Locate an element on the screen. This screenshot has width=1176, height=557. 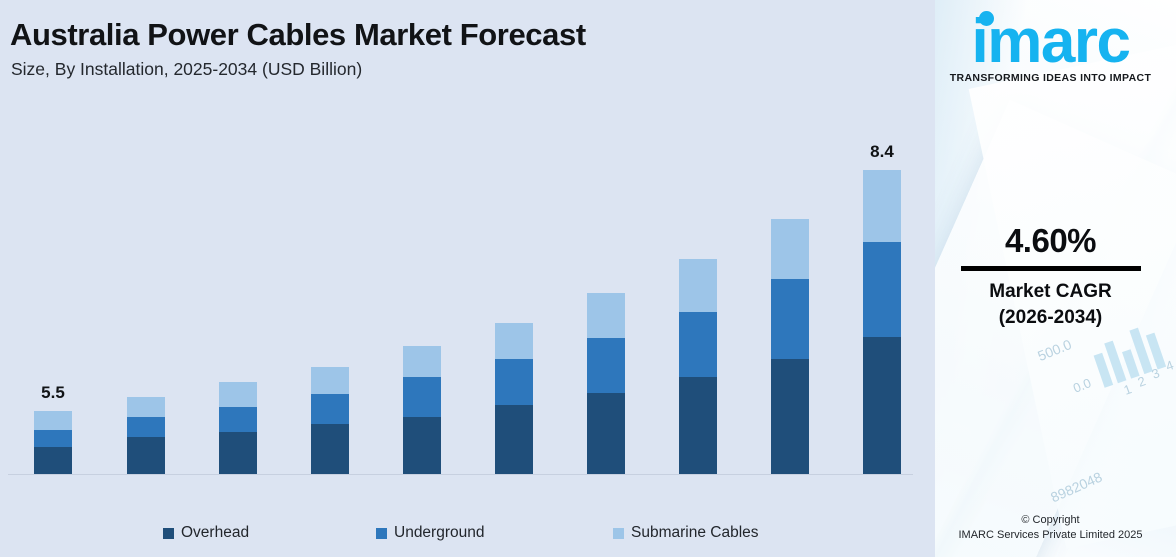
bar-2032 is located at coordinates (698, 366).